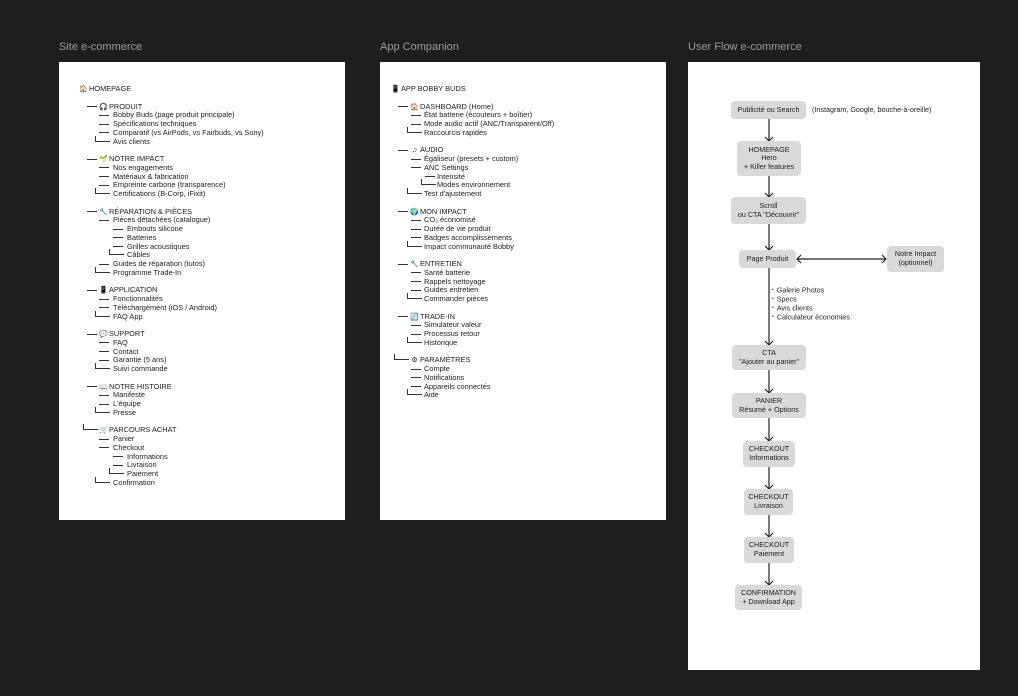  I want to click on flow-node-paiement: CHECKOUT Paiement, so click(769, 550).